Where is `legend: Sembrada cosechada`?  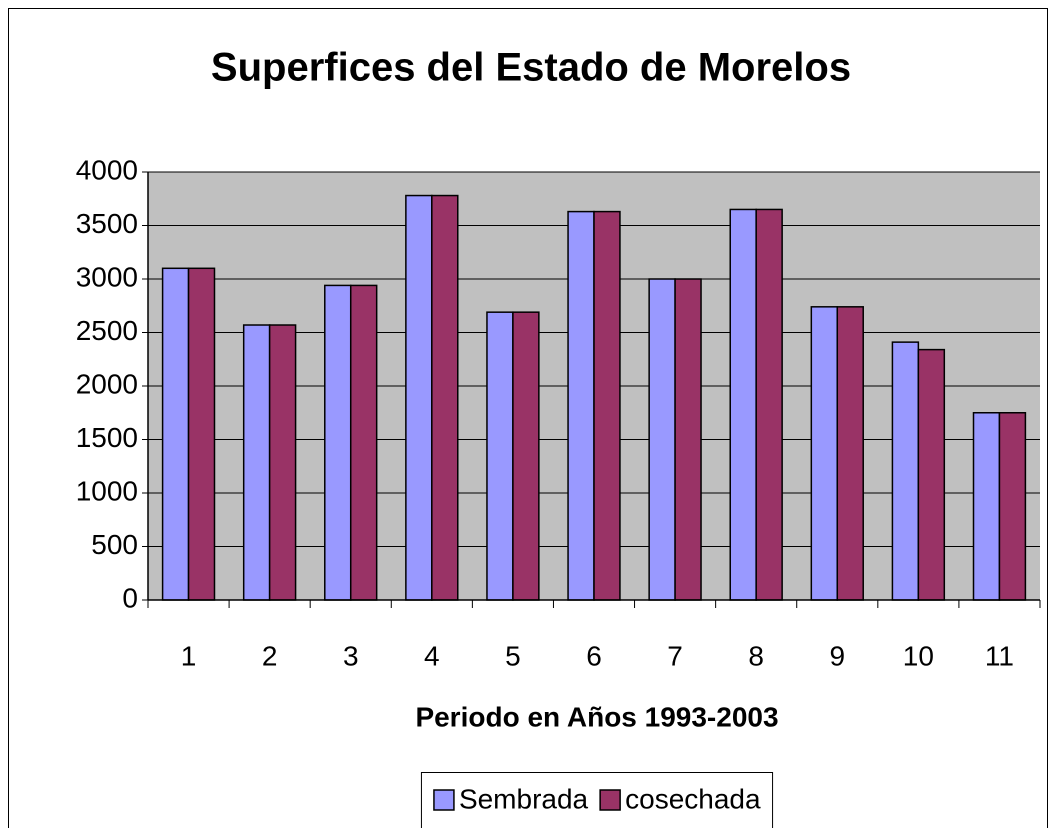 legend: Sembrada cosechada is located at coordinates (597, 800).